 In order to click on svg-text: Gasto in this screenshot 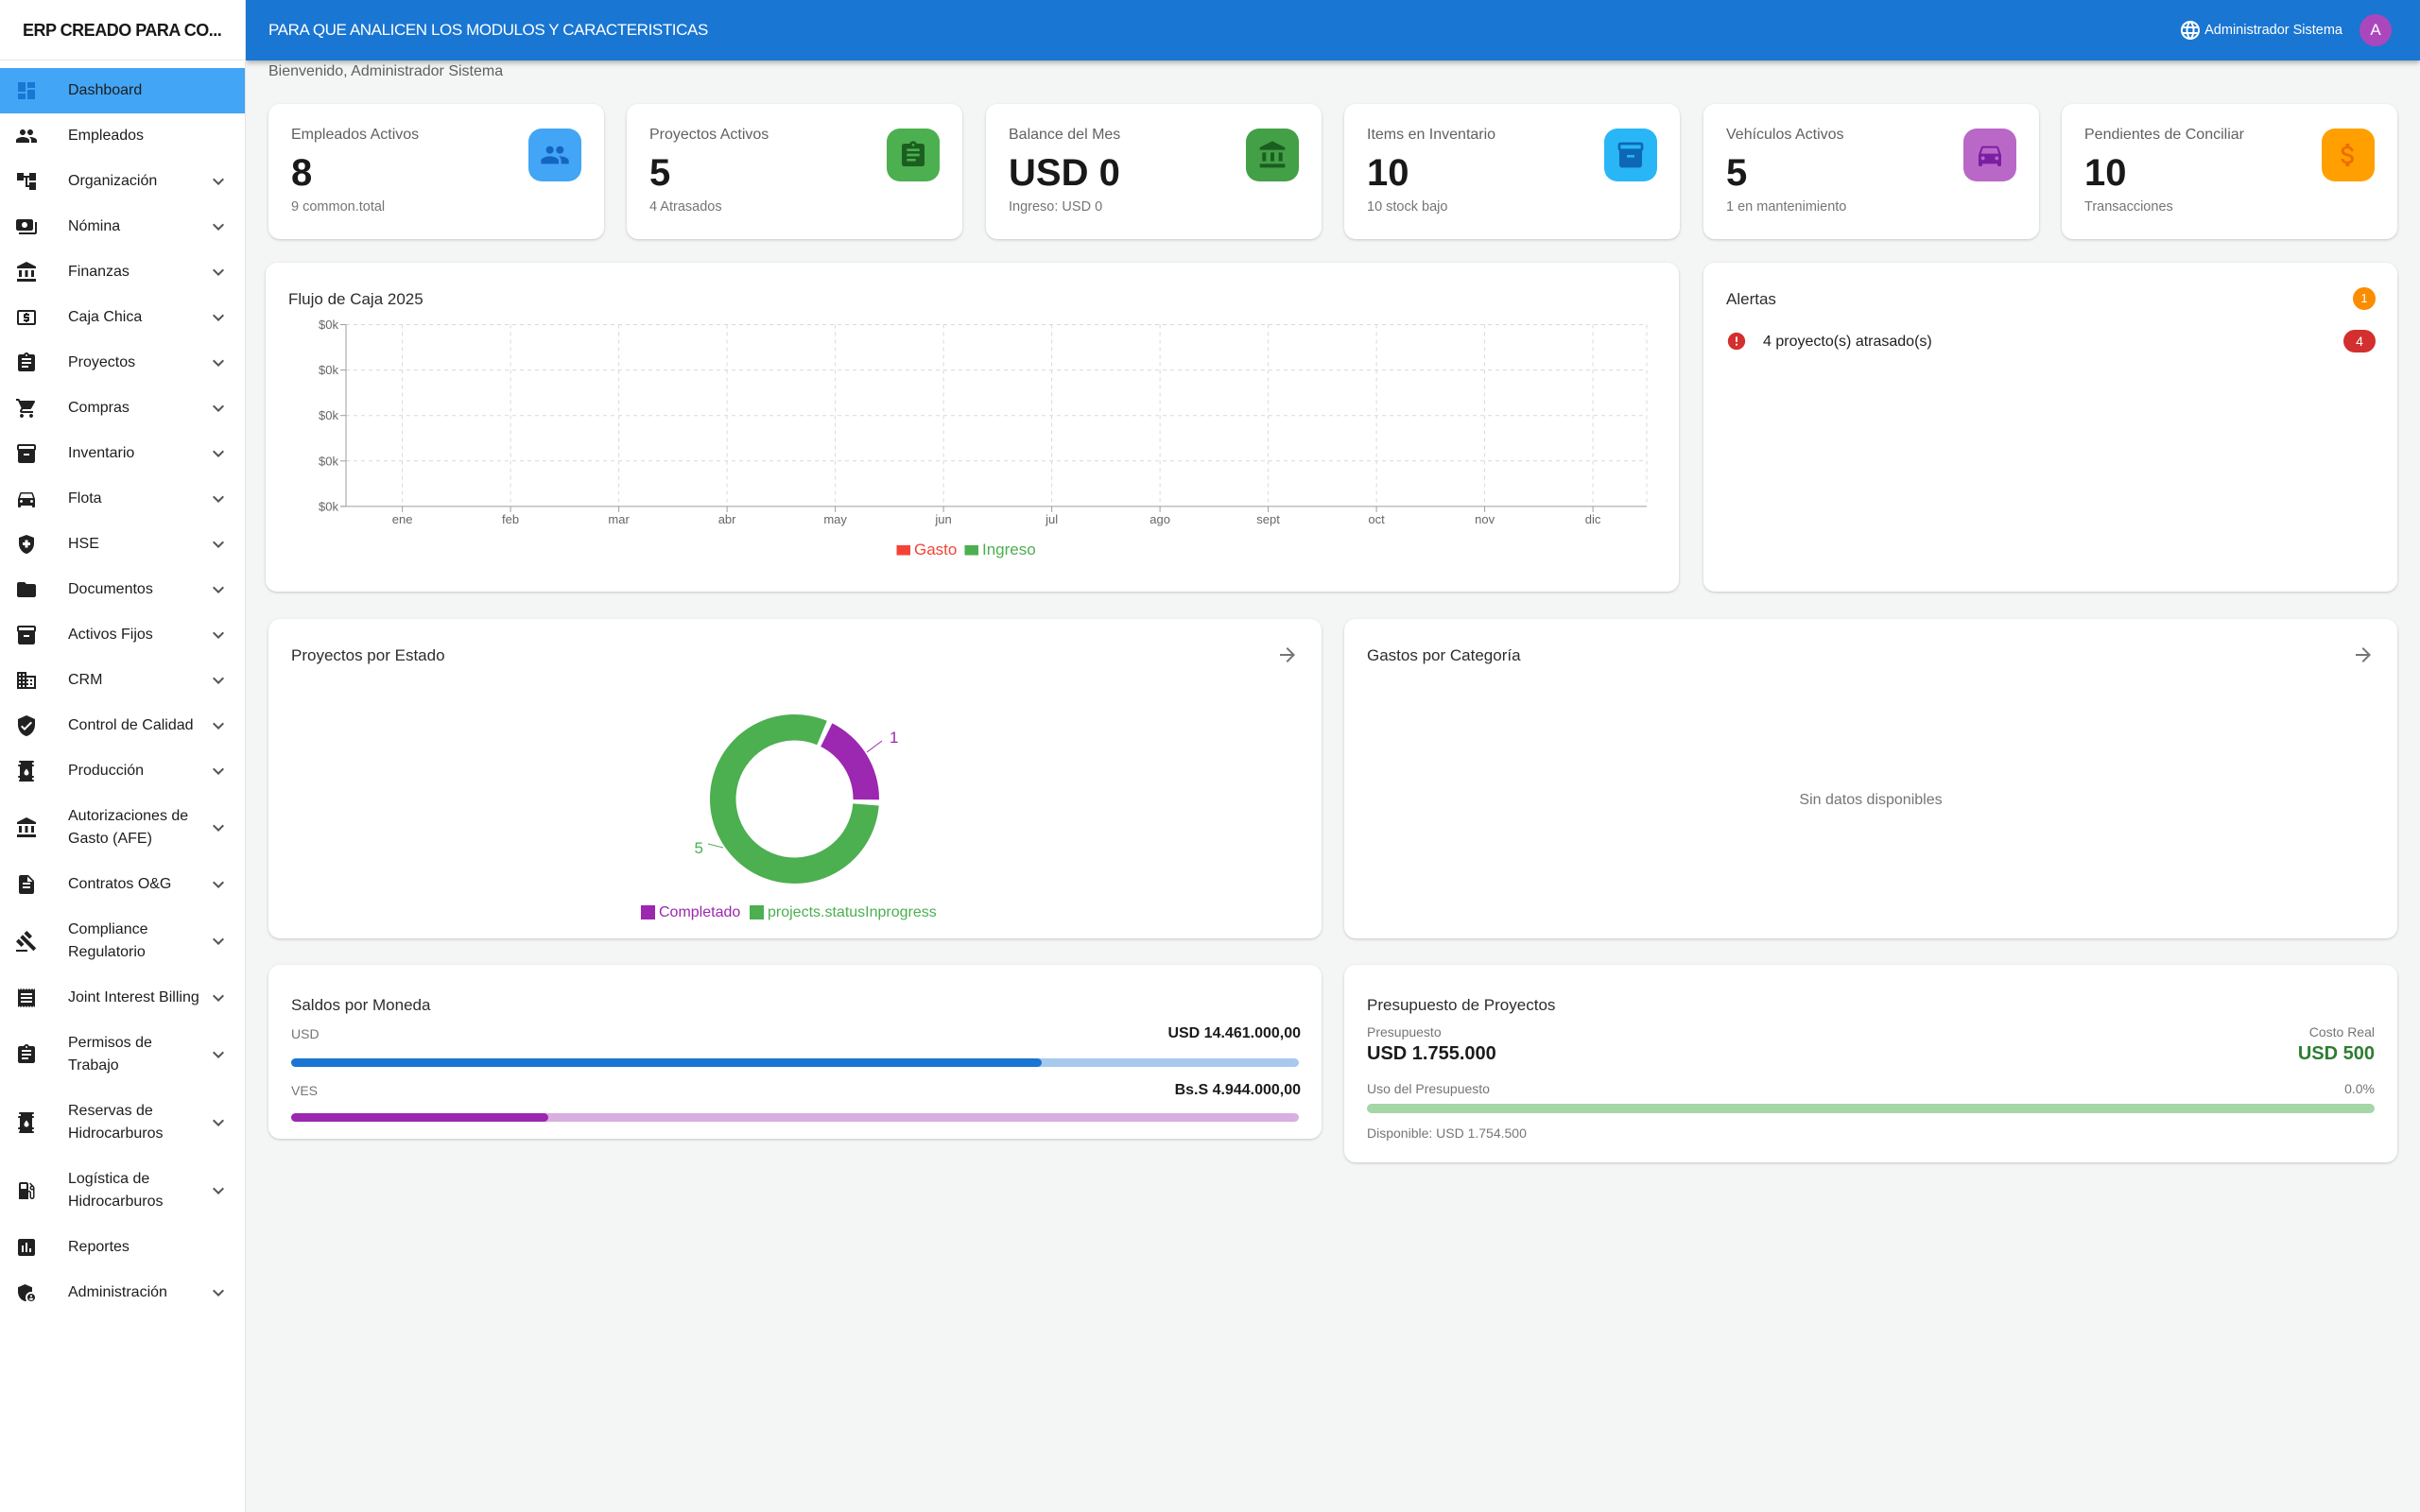, I will do `click(935, 549)`.